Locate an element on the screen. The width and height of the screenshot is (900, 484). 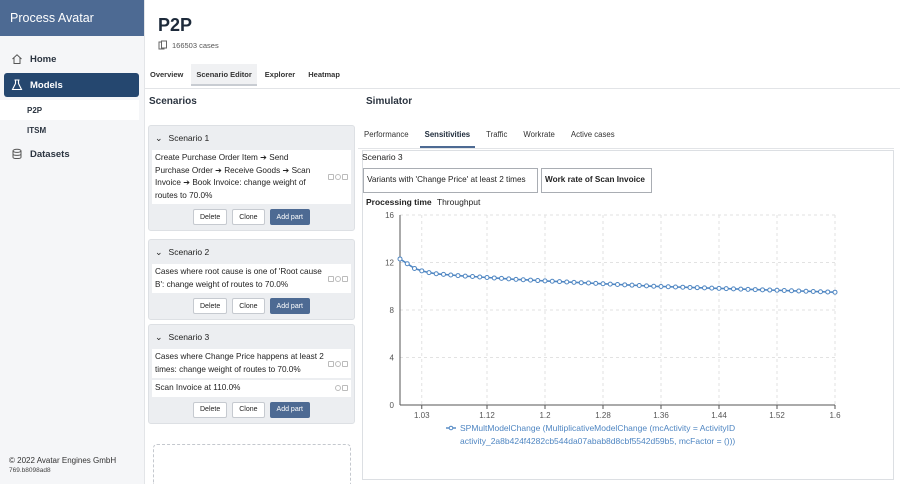
metric-tab-processing-time: Processing time is located at coordinates (399, 202).